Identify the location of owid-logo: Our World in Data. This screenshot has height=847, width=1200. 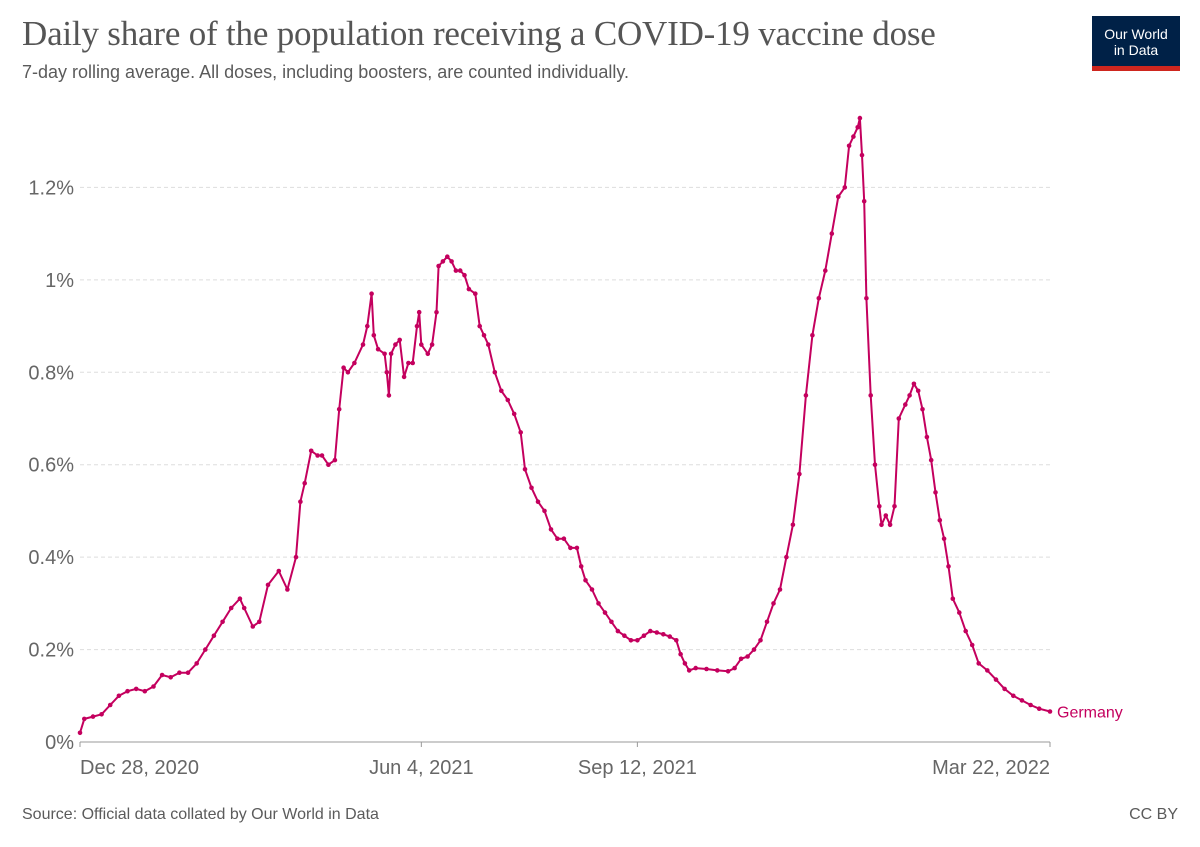
(1136, 43).